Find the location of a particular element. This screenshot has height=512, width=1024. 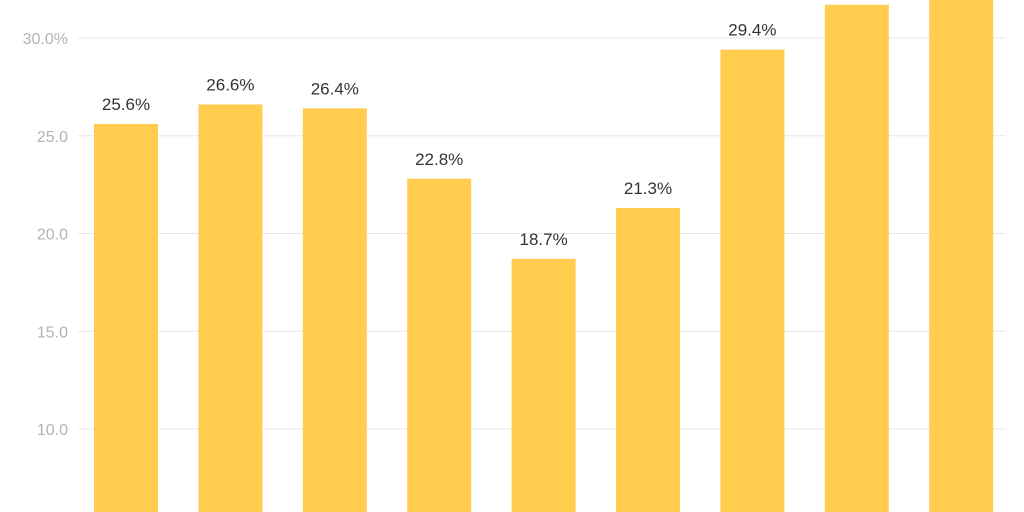

data-label: 26.6% is located at coordinates (230, 84).